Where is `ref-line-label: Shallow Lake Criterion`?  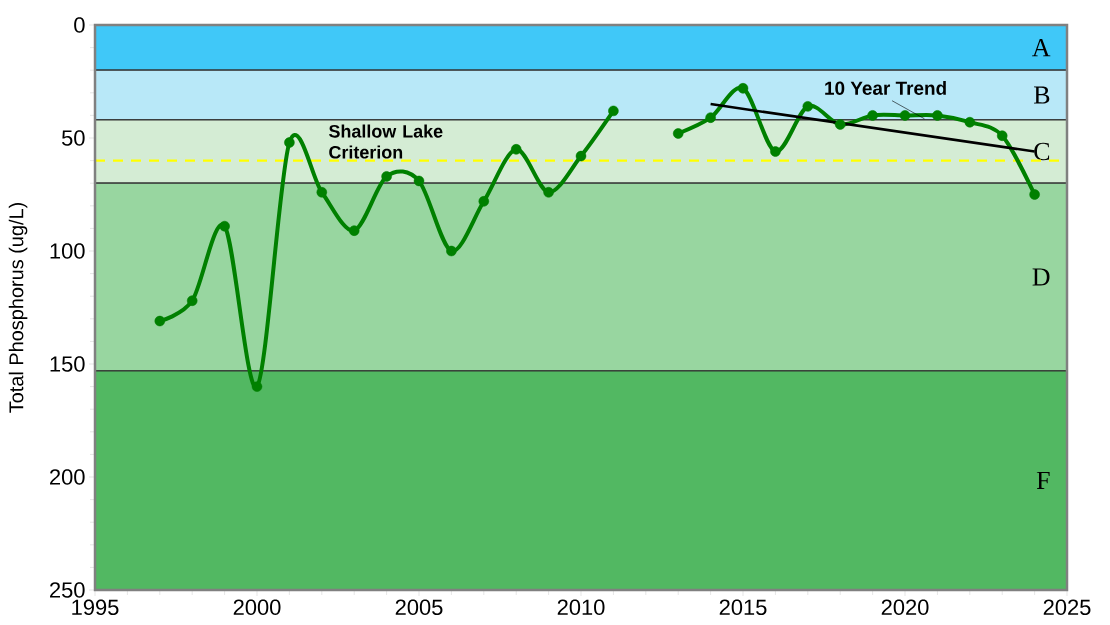 ref-line-label: Shallow Lake Criterion is located at coordinates (386, 141).